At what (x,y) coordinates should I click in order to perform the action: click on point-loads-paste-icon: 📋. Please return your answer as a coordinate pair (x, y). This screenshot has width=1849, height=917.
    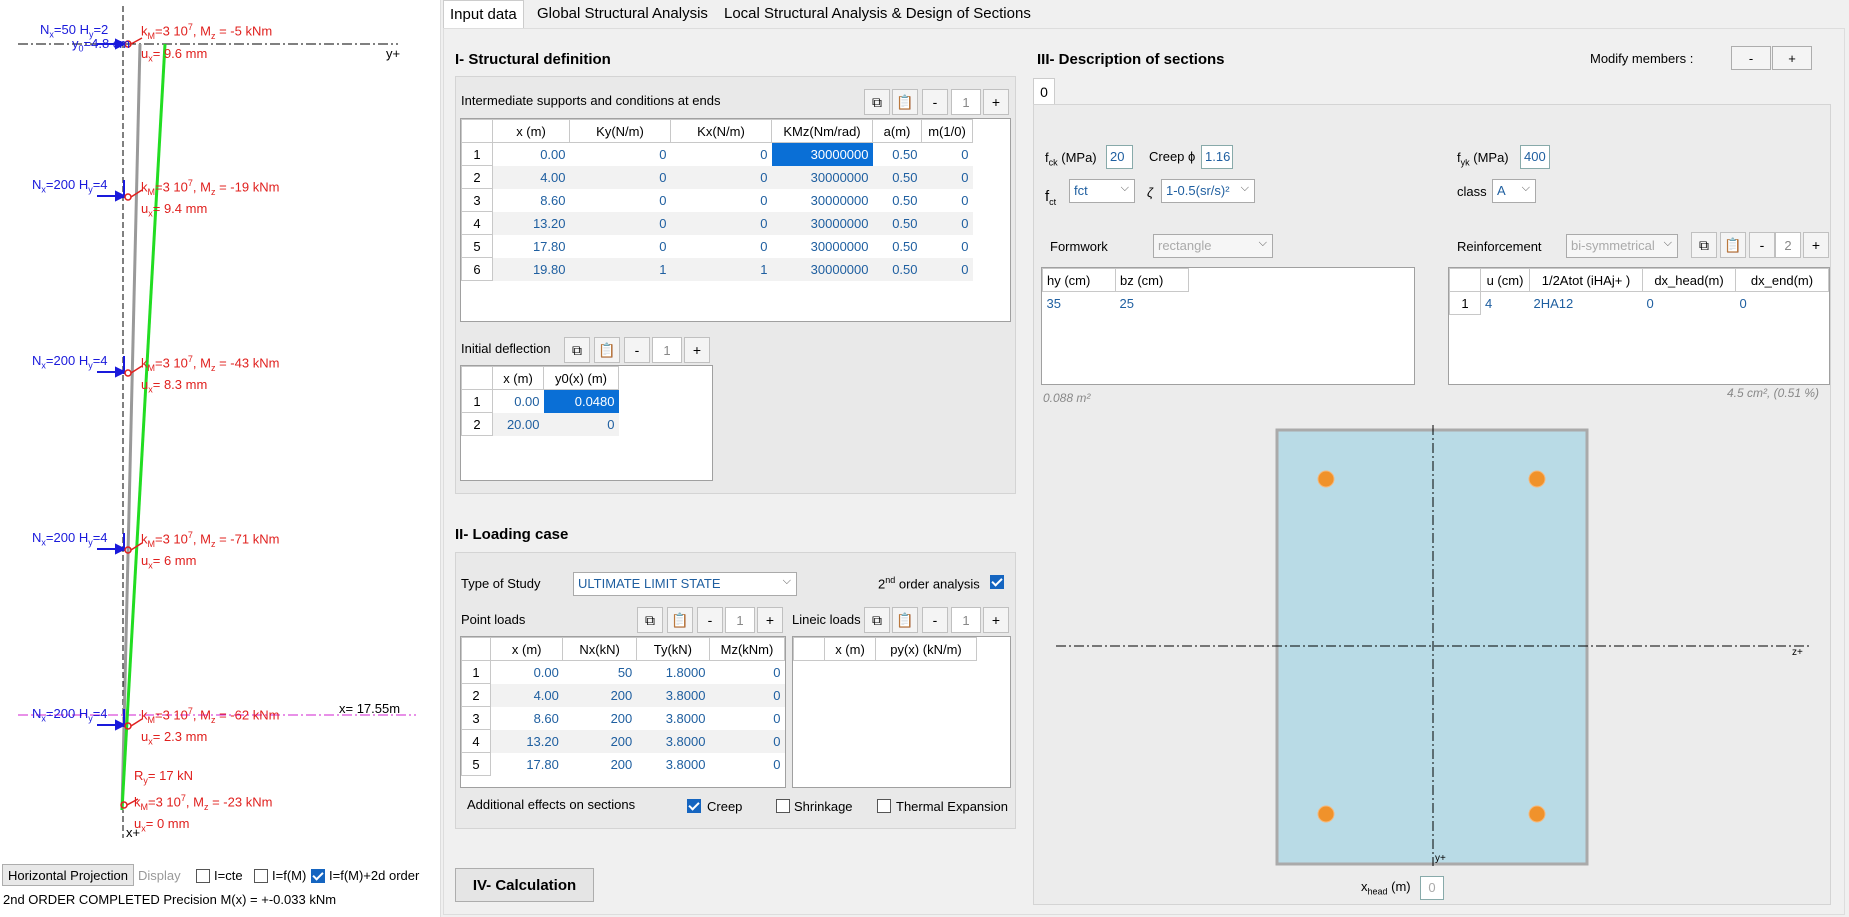
    Looking at the image, I should click on (680, 620).